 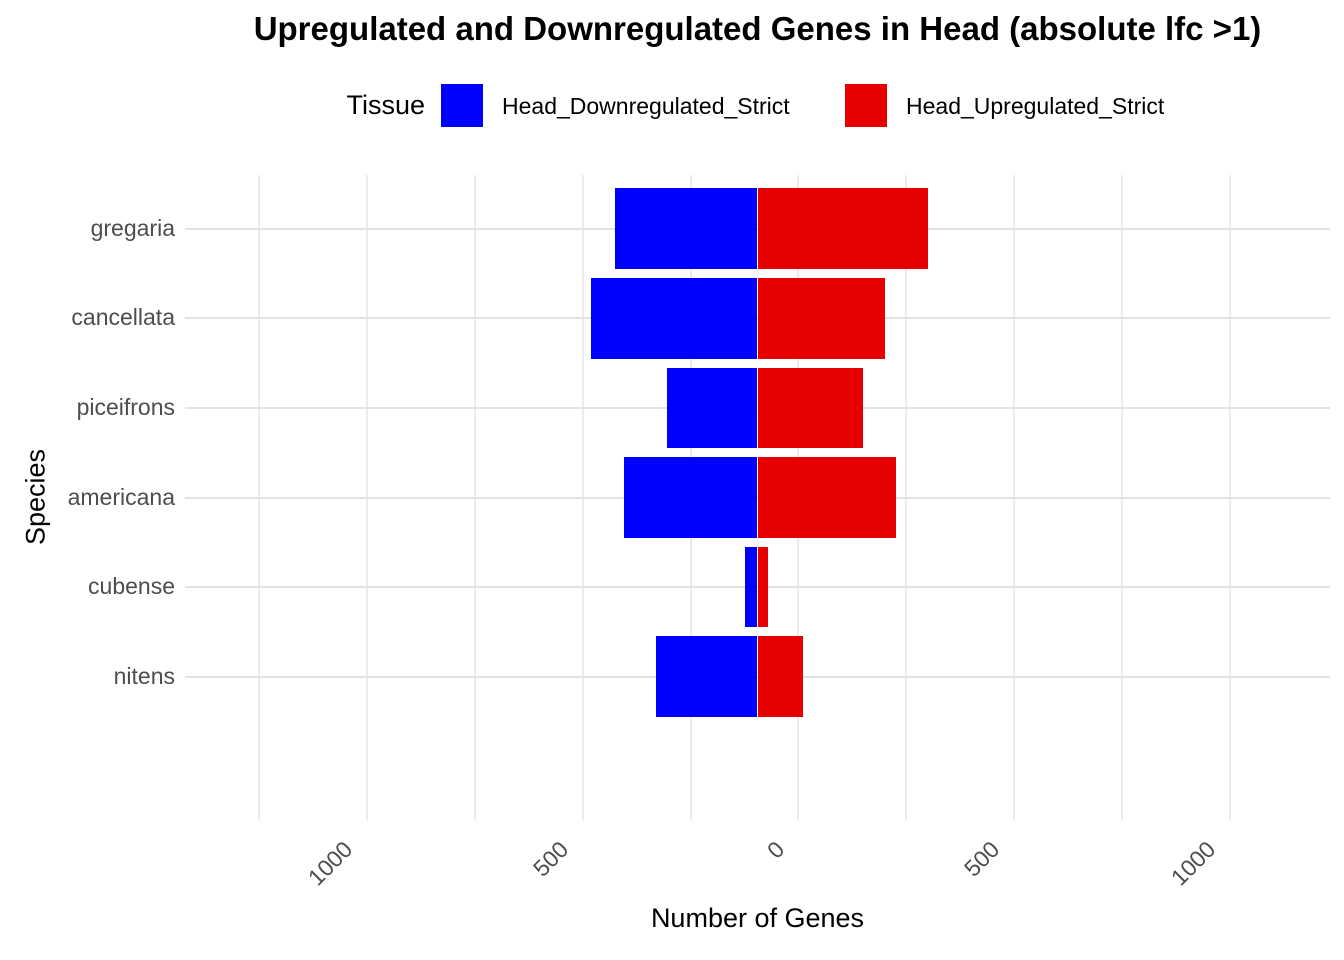 What do you see at coordinates (686, 229) in the screenshot?
I see `bar-gregaria-head_downregulated_strict` at bounding box center [686, 229].